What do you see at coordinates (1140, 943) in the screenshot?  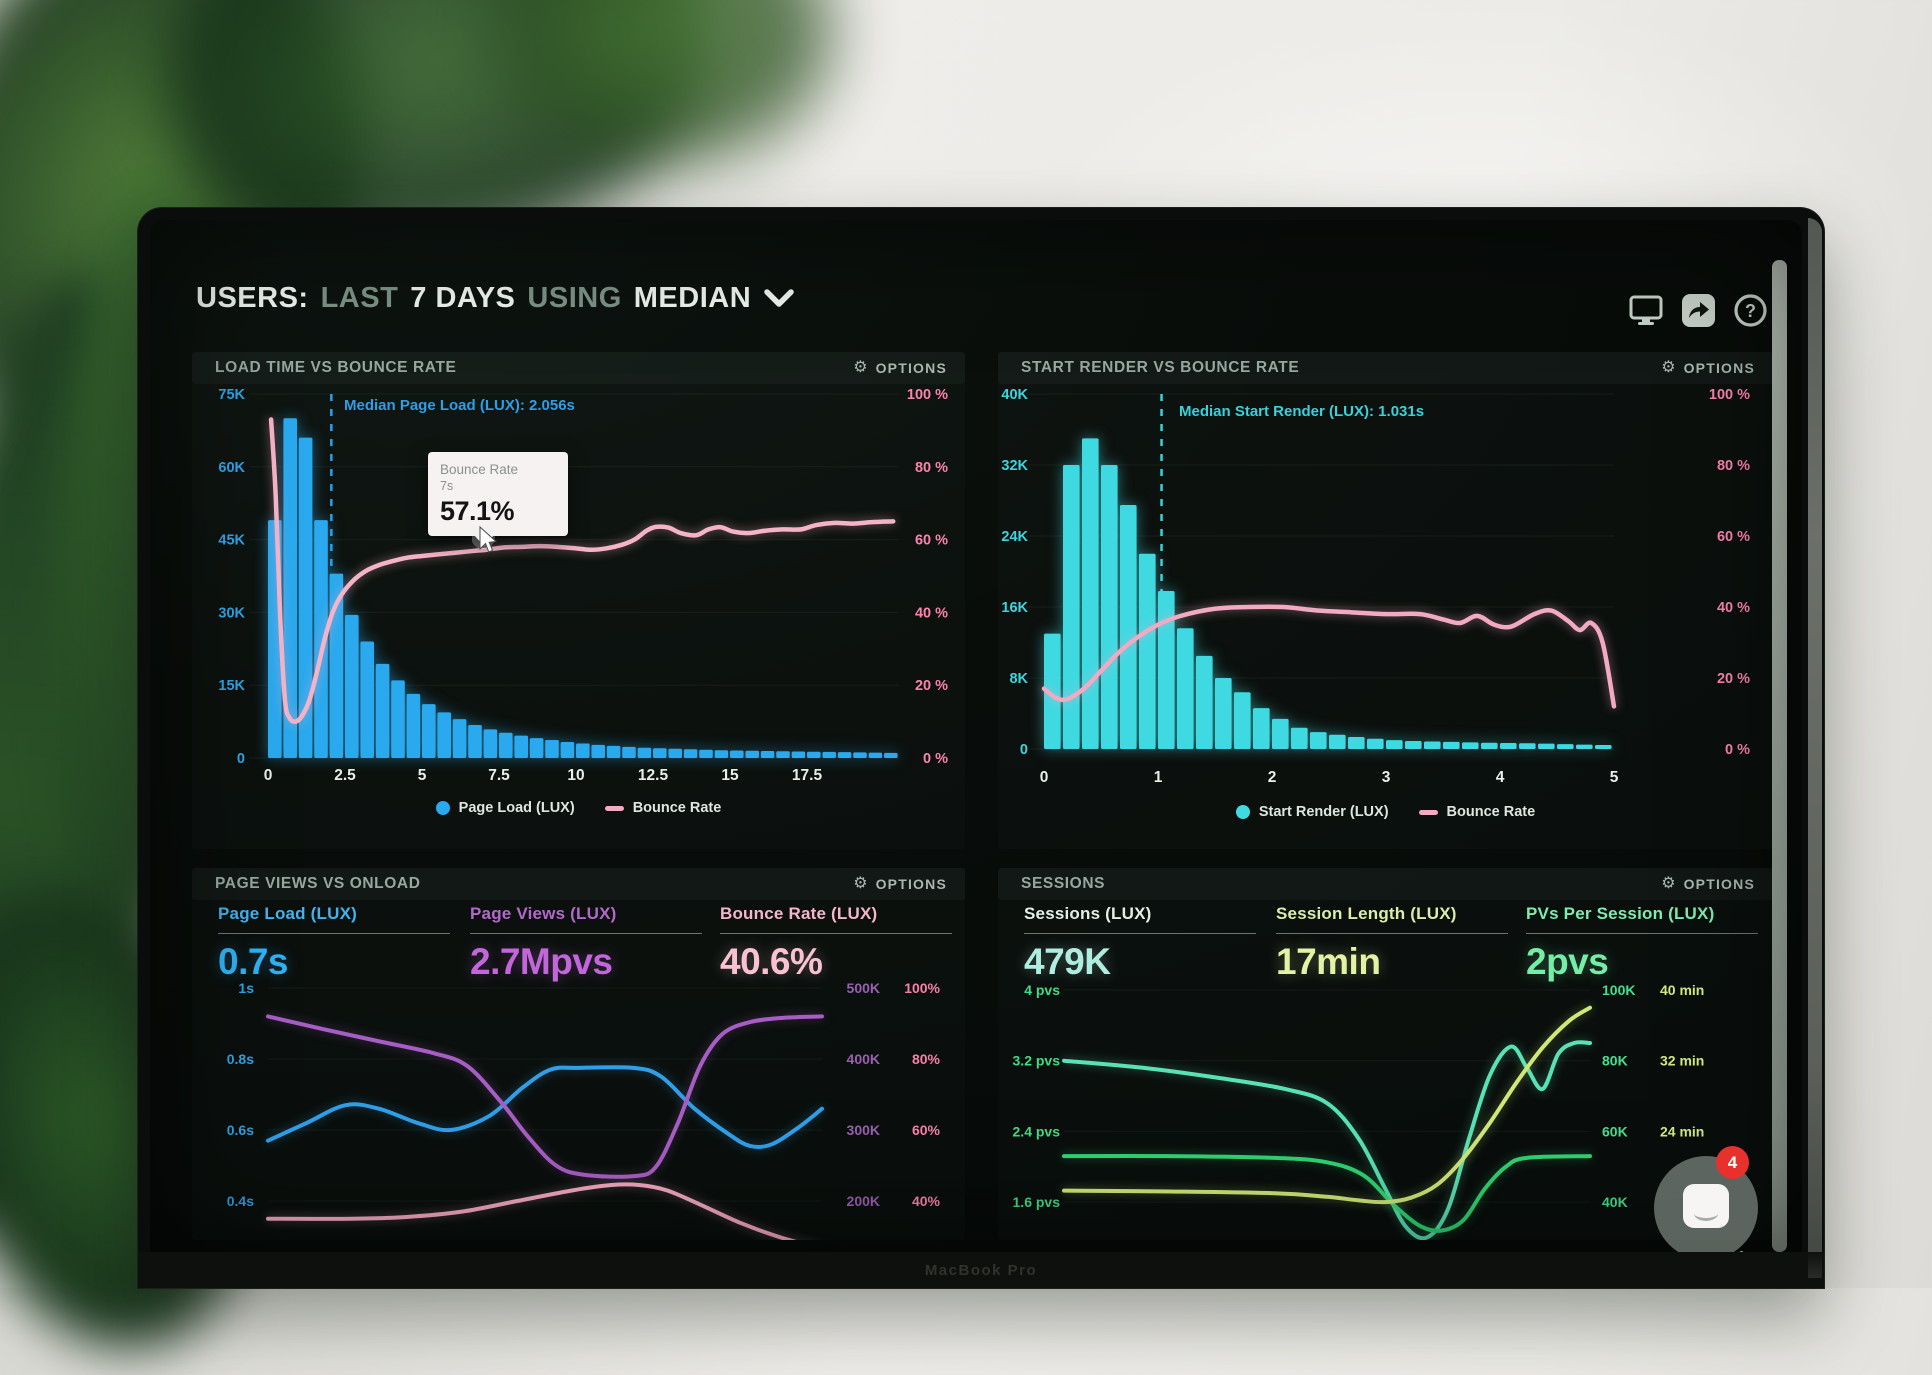 I see `metric: Sessions (LUX) 479K` at bounding box center [1140, 943].